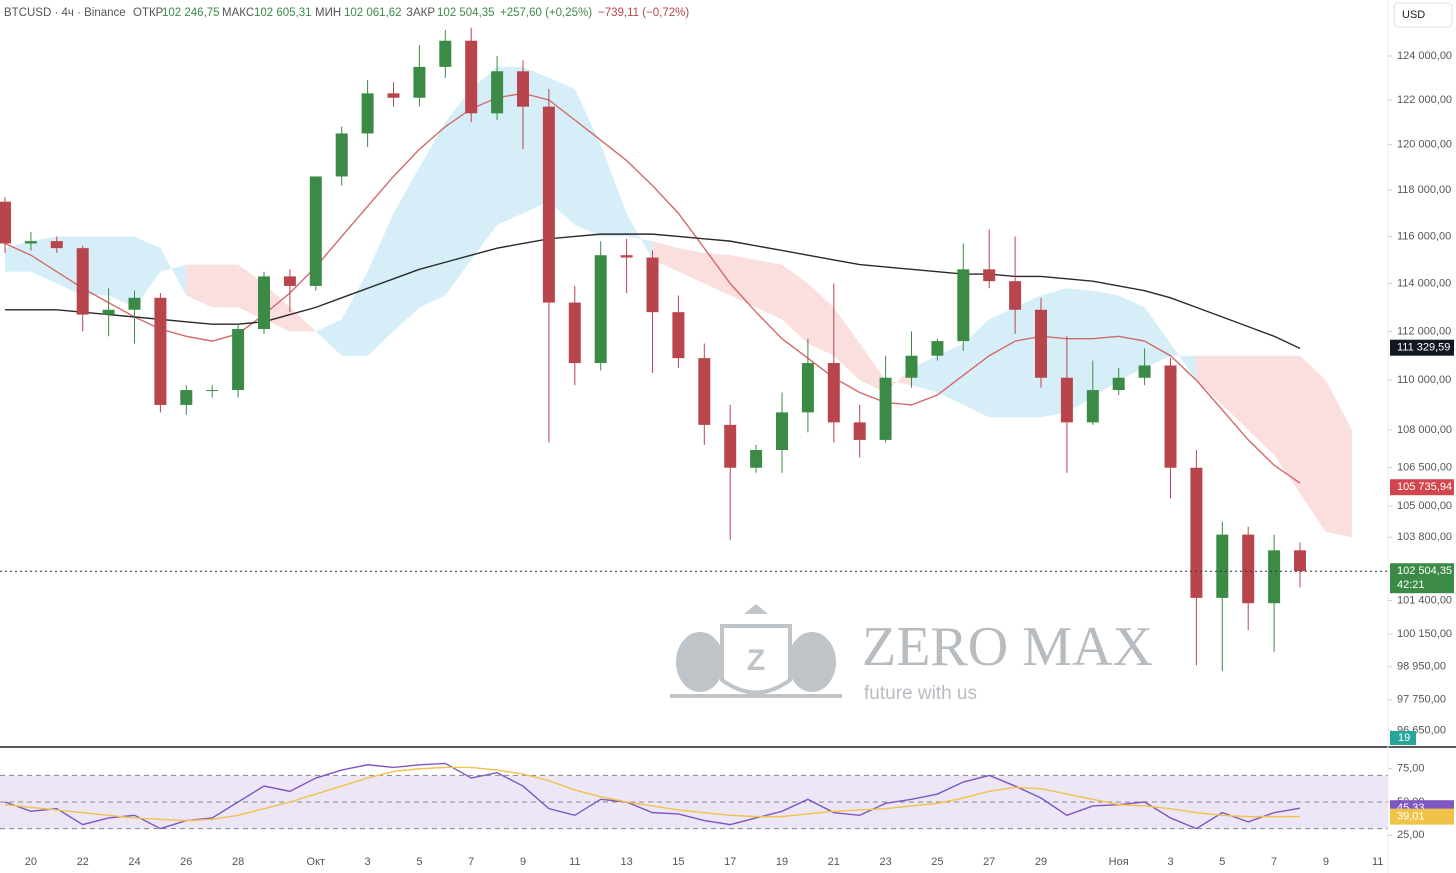  I want to click on x-tick-label: 28, so click(238, 862).